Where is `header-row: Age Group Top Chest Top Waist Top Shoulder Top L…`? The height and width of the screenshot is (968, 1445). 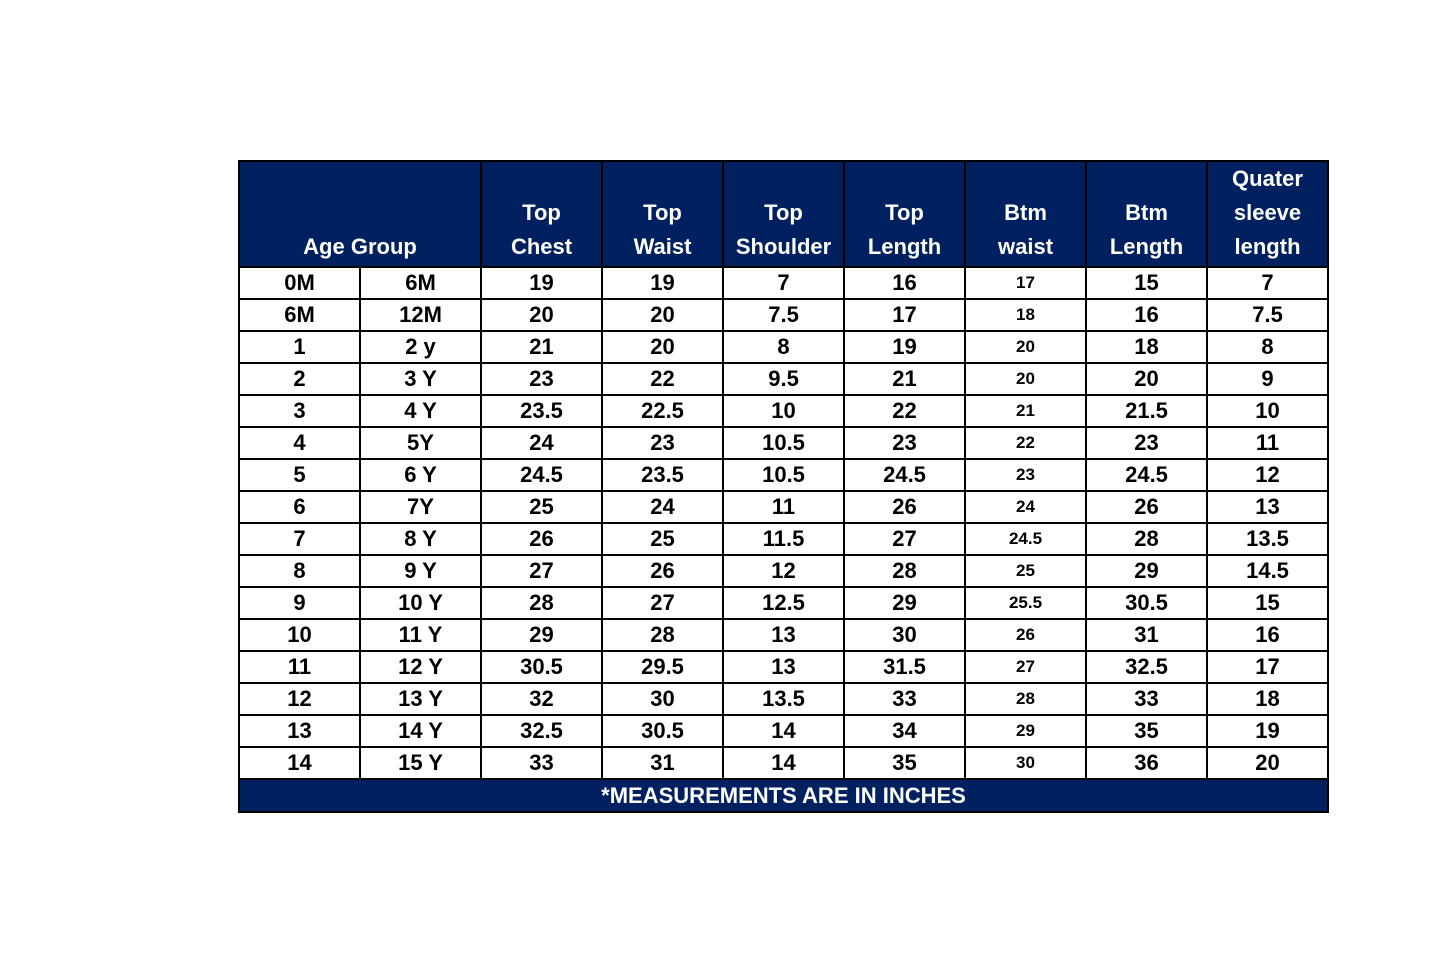
header-row: Age Group Top Chest Top Waist Top Shoulder Top L… is located at coordinates (783, 214).